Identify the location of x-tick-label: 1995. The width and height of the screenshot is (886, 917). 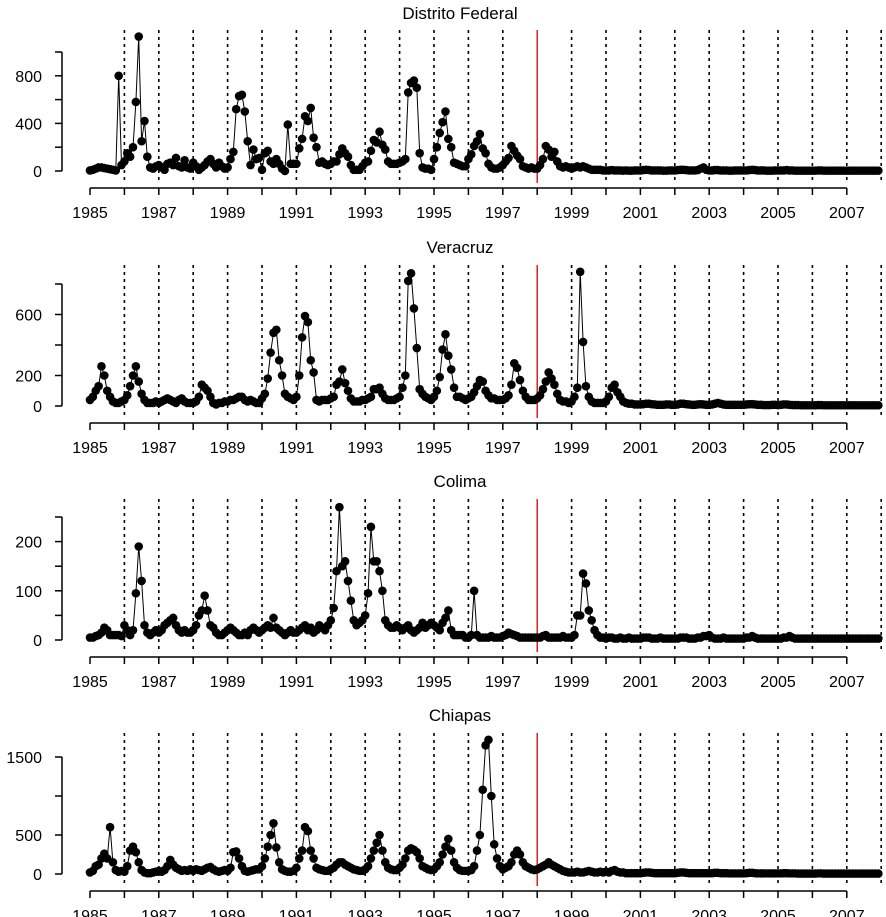
(434, 213).